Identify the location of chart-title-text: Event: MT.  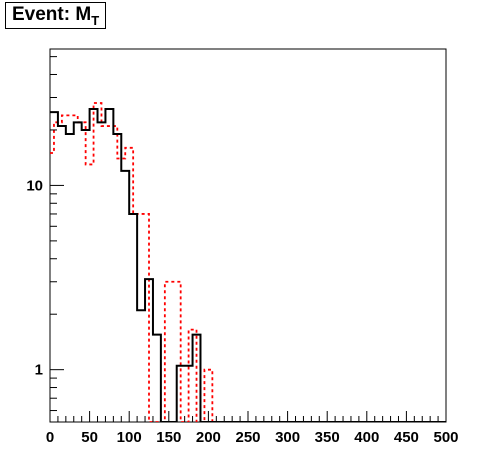
(55, 16).